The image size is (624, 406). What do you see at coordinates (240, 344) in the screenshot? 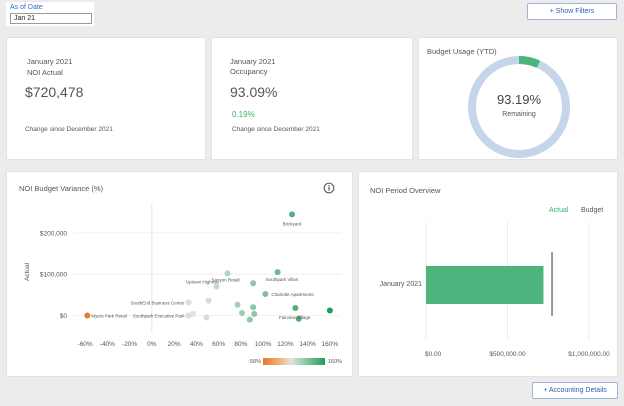
I see `x-tick-label: 80%` at bounding box center [240, 344].